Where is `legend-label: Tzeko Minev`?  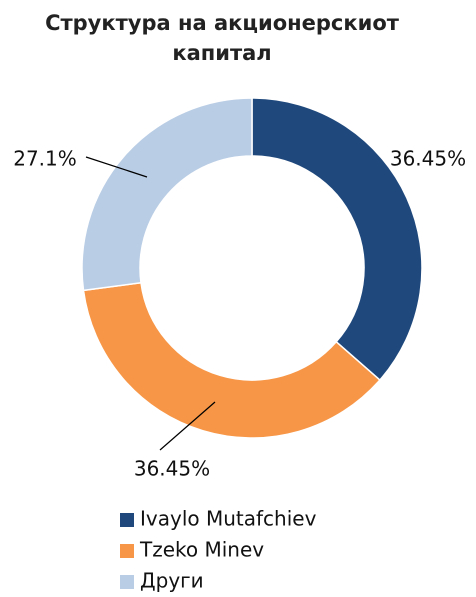
legend-label: Tzeko Minev is located at coordinates (201, 550).